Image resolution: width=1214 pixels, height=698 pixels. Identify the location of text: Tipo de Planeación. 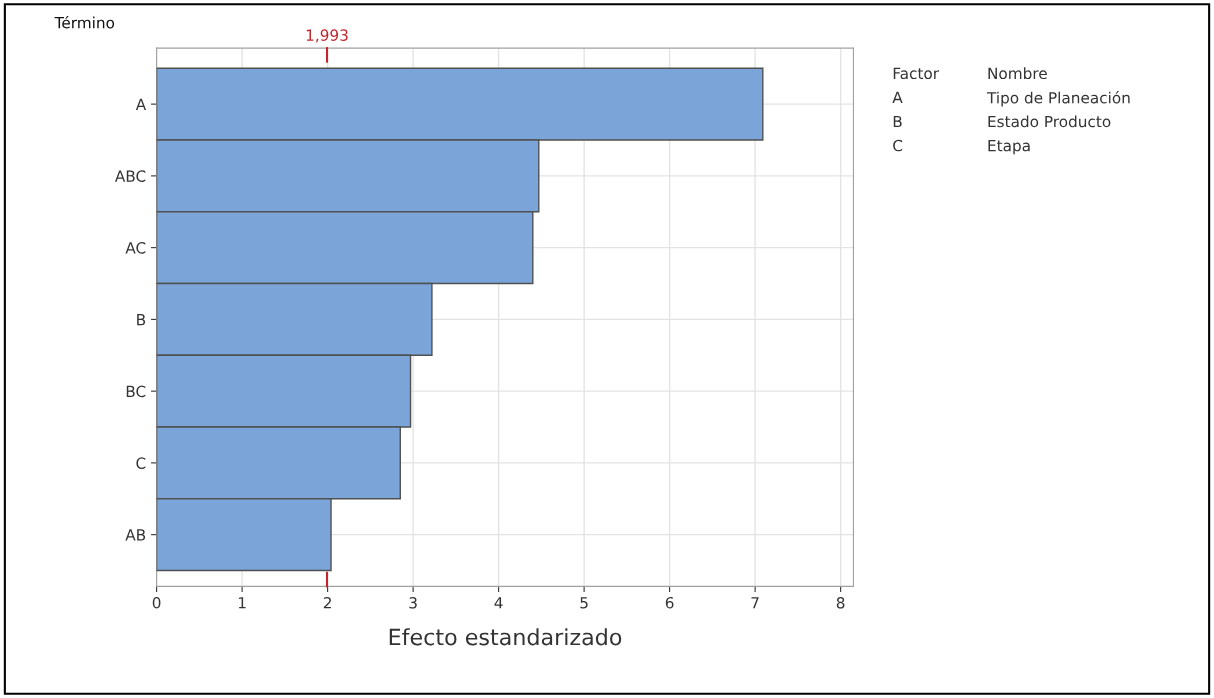
(1058, 99).